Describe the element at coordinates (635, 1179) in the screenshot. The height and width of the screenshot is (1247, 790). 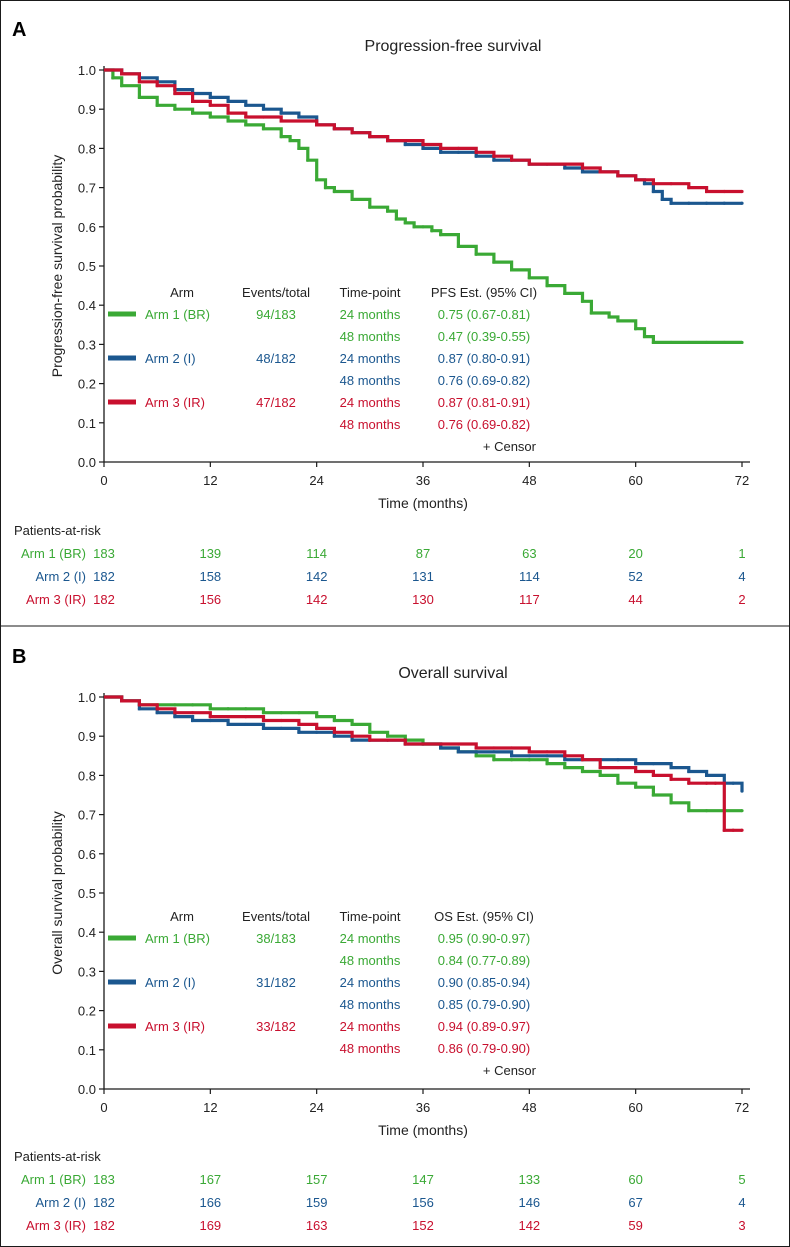
I see `risk-count: 60` at that location.